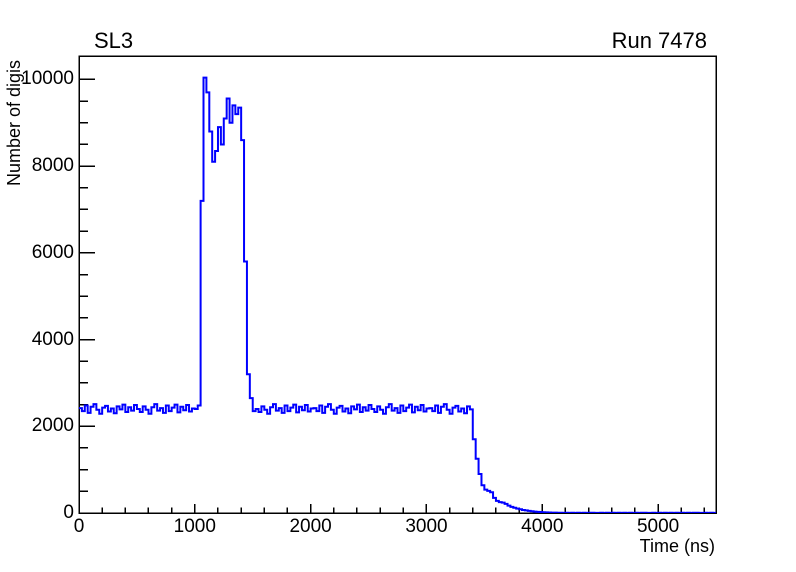 This screenshot has width=796, height=572. Describe the element at coordinates (677, 546) in the screenshot. I see `x-axis-title: Time (ns)` at that location.